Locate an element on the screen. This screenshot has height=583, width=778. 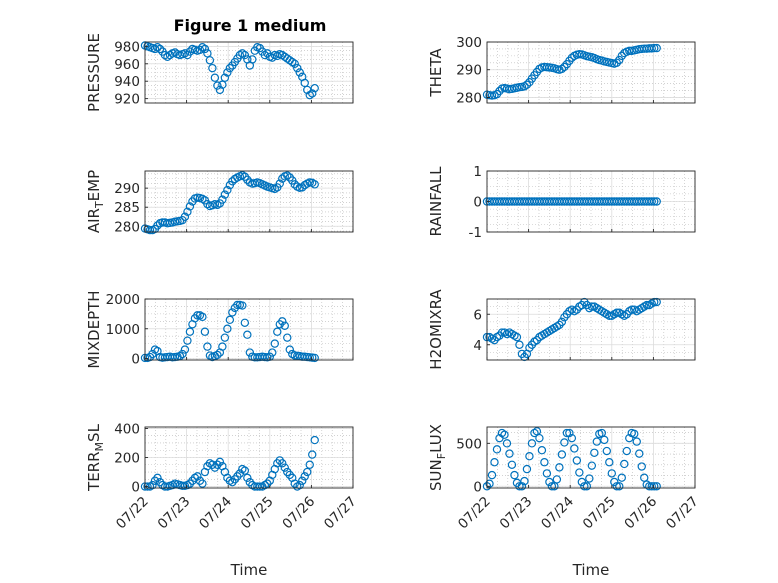
y-axis-label: THETA is located at coordinates (436, 73).